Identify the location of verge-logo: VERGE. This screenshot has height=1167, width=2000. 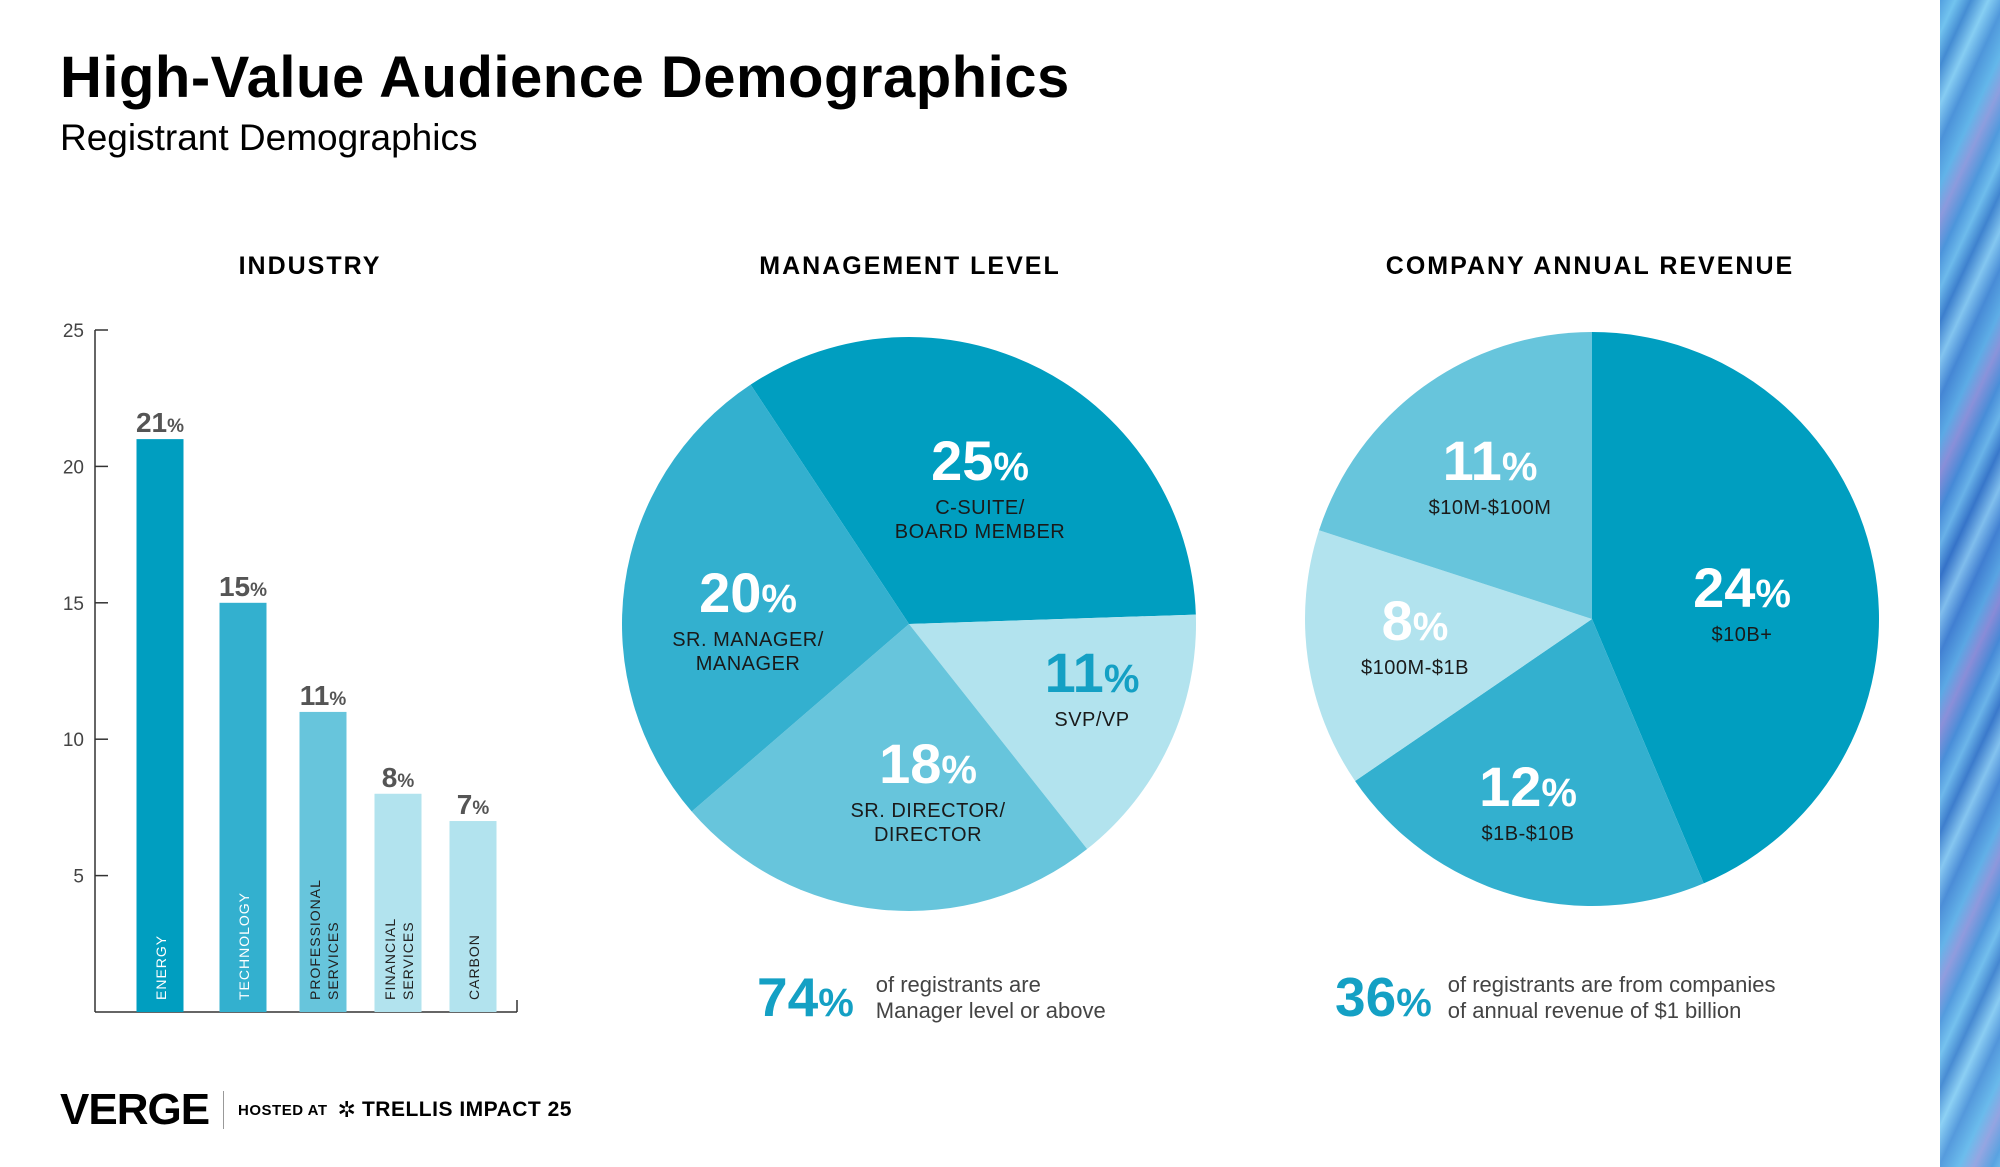
(135, 1109).